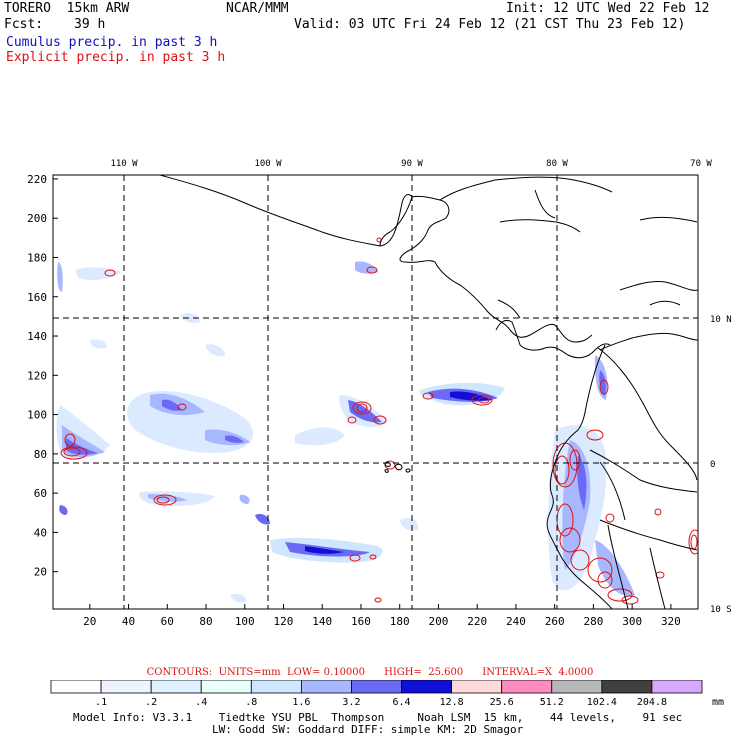  Describe the element at coordinates (712, 465) in the screenshot. I see `lat-label-eq: 0` at that location.